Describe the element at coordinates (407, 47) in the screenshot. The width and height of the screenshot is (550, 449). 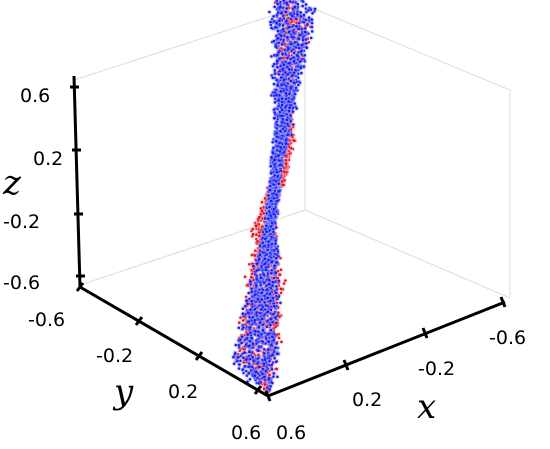
I see `pane-edge-top-right` at that location.